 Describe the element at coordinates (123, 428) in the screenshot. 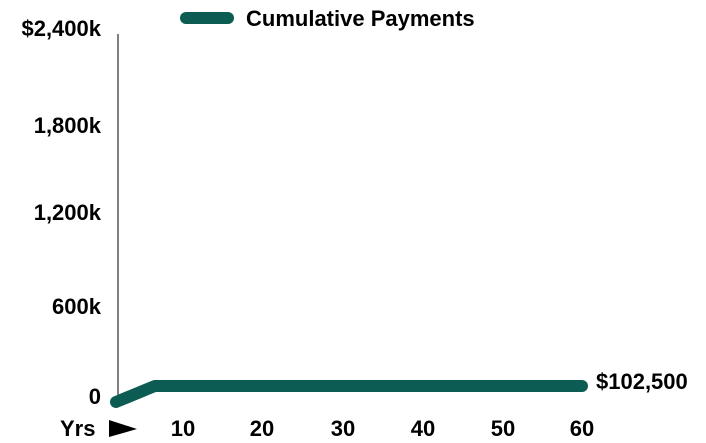

I see `right-triangle-arrow-icon` at that location.